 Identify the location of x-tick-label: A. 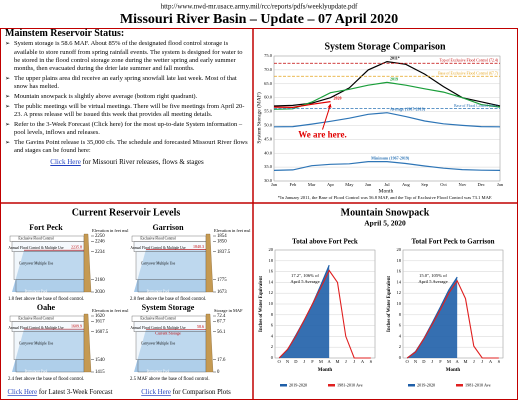
(330, 361).